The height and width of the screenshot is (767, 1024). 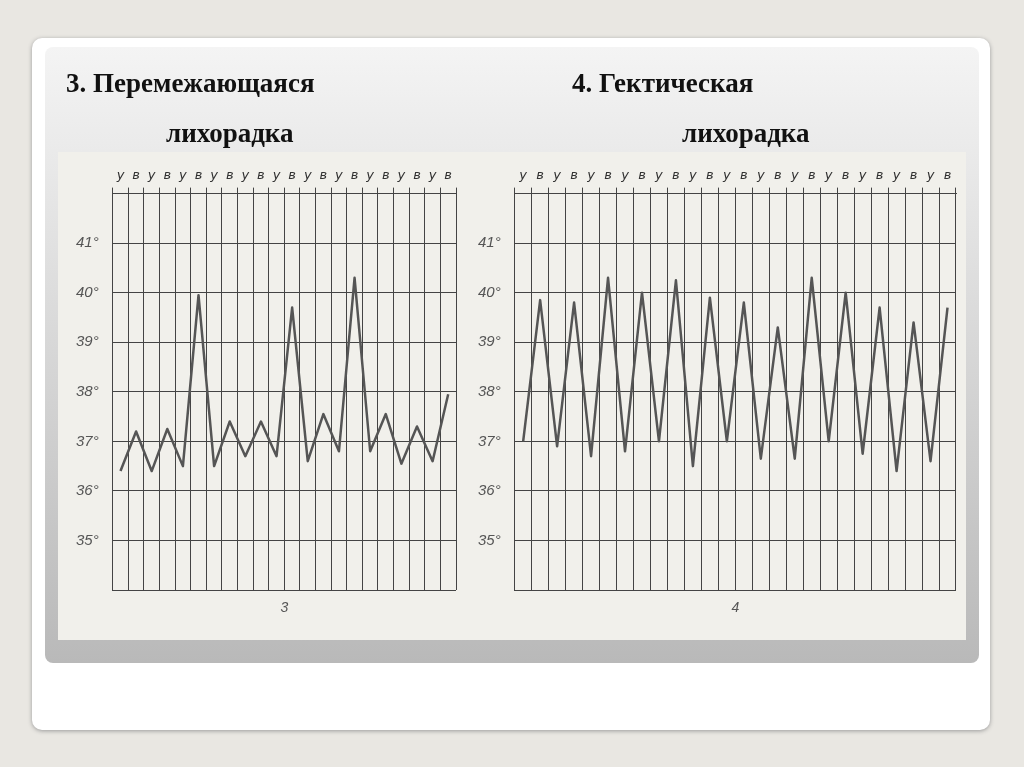 What do you see at coordinates (191, 108) in the screenshot?
I see `chart-title: 3. Перемежающаяся лихорадка` at bounding box center [191, 108].